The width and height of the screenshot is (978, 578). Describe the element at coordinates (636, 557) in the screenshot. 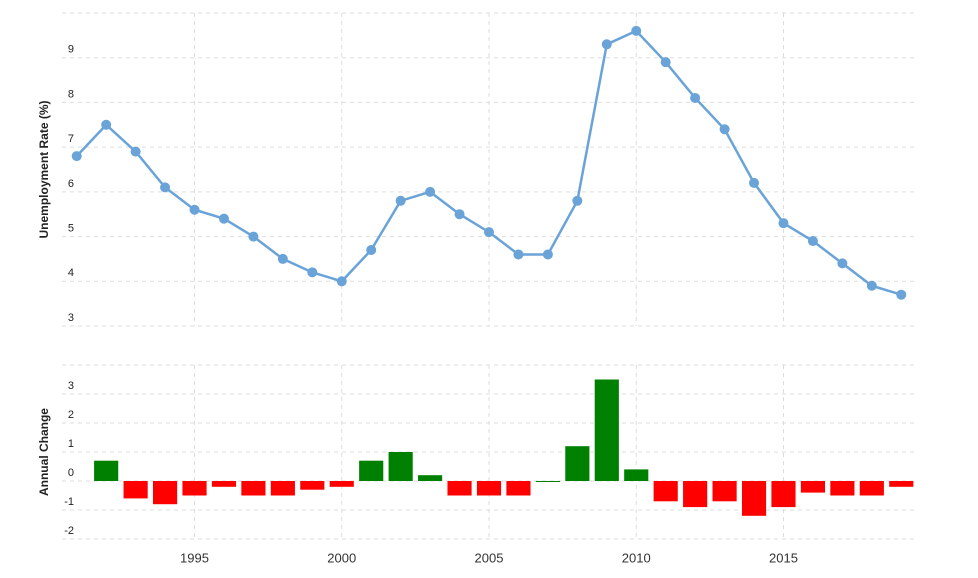

I see `x-tick-label: 2010` at that location.